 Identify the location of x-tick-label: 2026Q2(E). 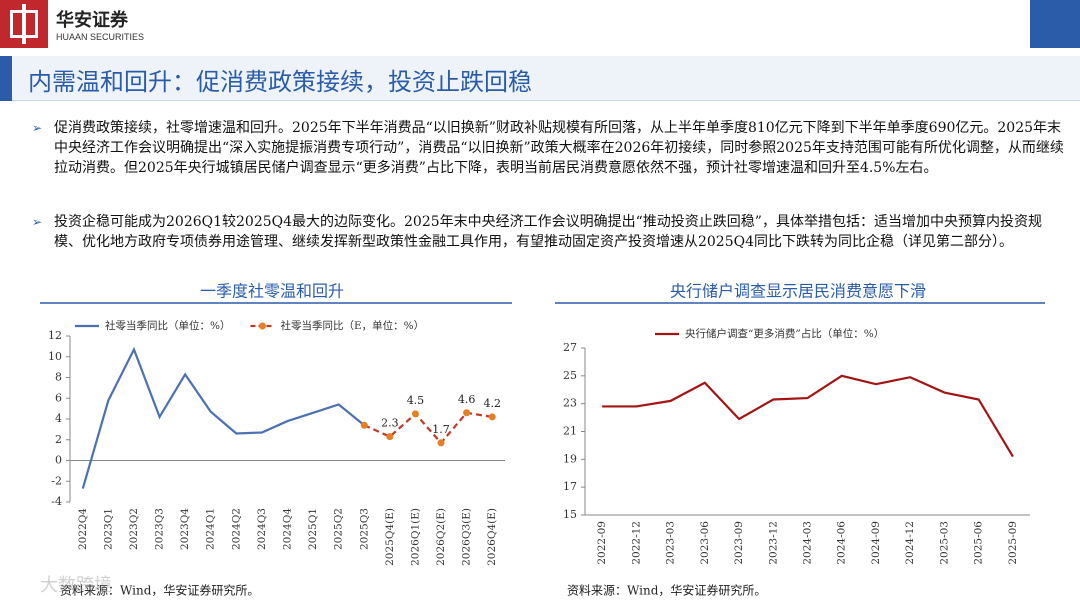
(441, 537).